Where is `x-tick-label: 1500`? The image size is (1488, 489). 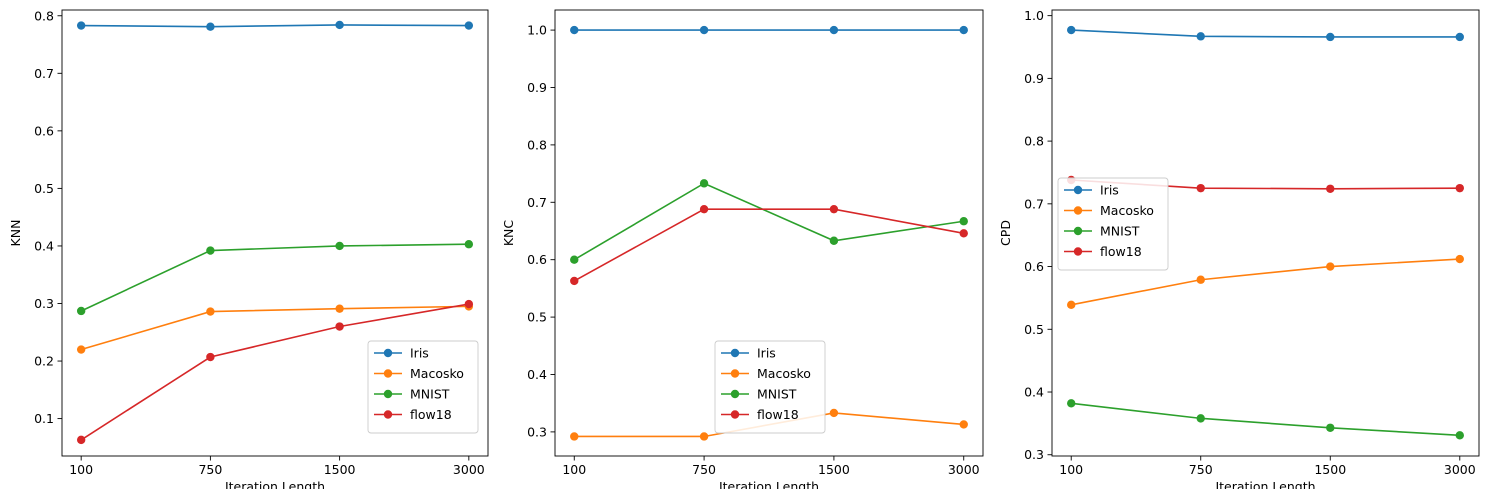 x-tick-label: 1500 is located at coordinates (1330, 469).